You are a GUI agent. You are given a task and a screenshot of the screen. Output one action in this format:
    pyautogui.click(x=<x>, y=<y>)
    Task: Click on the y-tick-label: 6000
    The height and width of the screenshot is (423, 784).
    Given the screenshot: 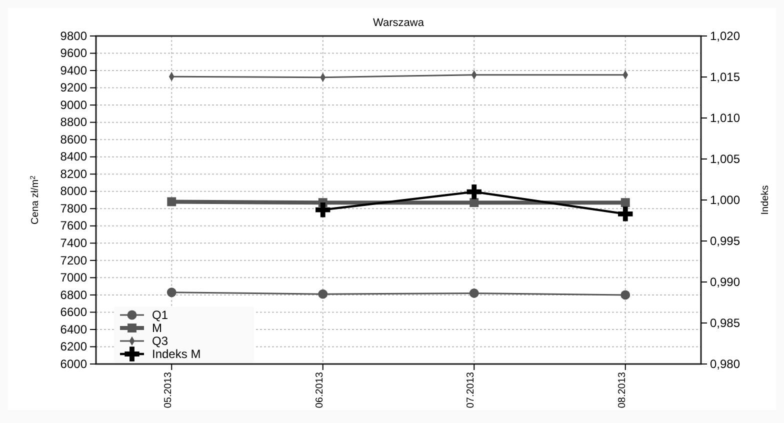 What is the action you would take?
    pyautogui.click(x=74, y=363)
    